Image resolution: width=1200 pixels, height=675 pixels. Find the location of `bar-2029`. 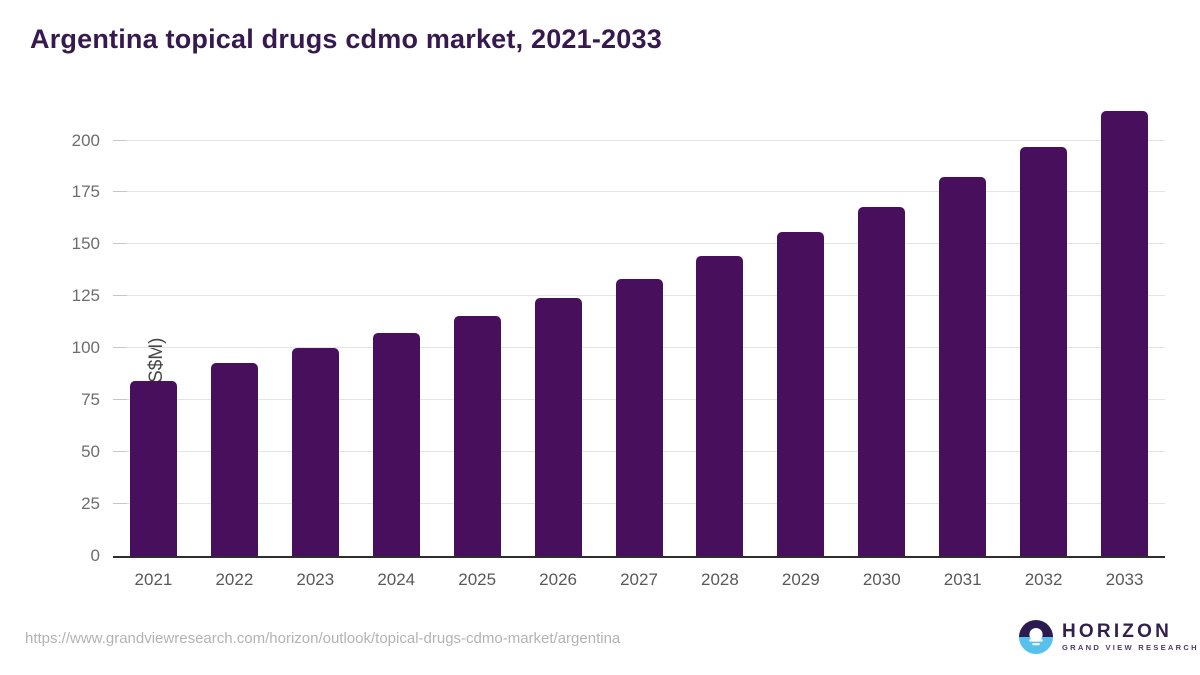

bar-2029 is located at coordinates (801, 394).